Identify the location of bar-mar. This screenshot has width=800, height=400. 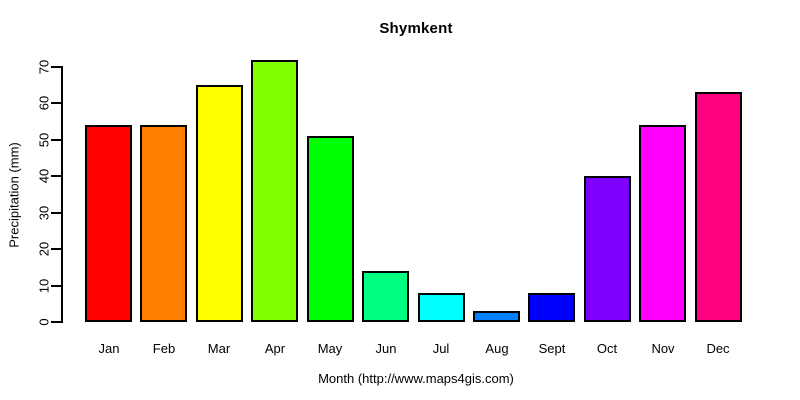
(219, 203).